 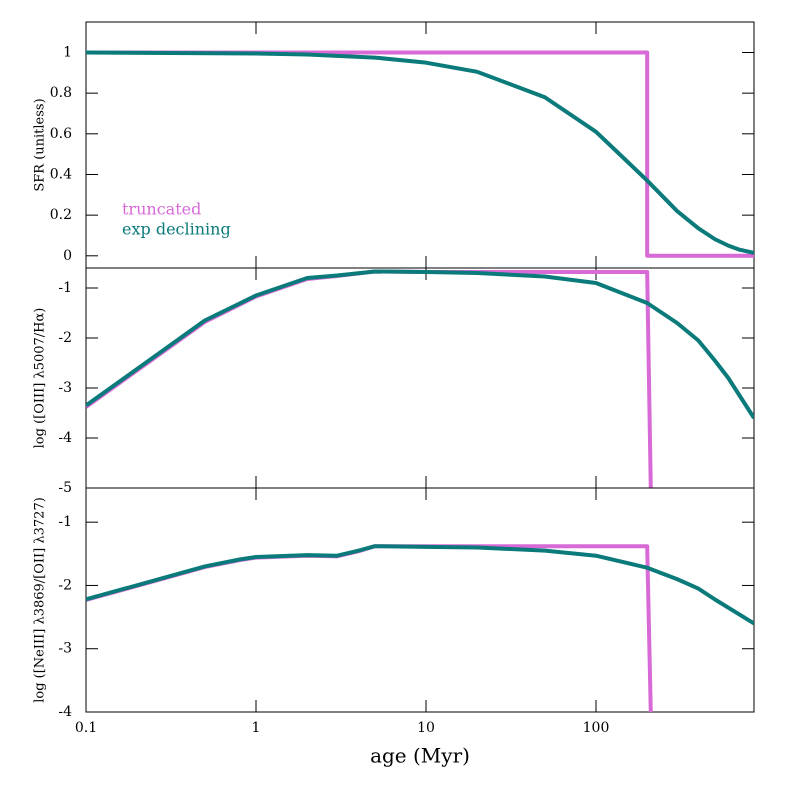 What do you see at coordinates (420, 756) in the screenshot?
I see `x-axis-label: age (Myr)` at bounding box center [420, 756].